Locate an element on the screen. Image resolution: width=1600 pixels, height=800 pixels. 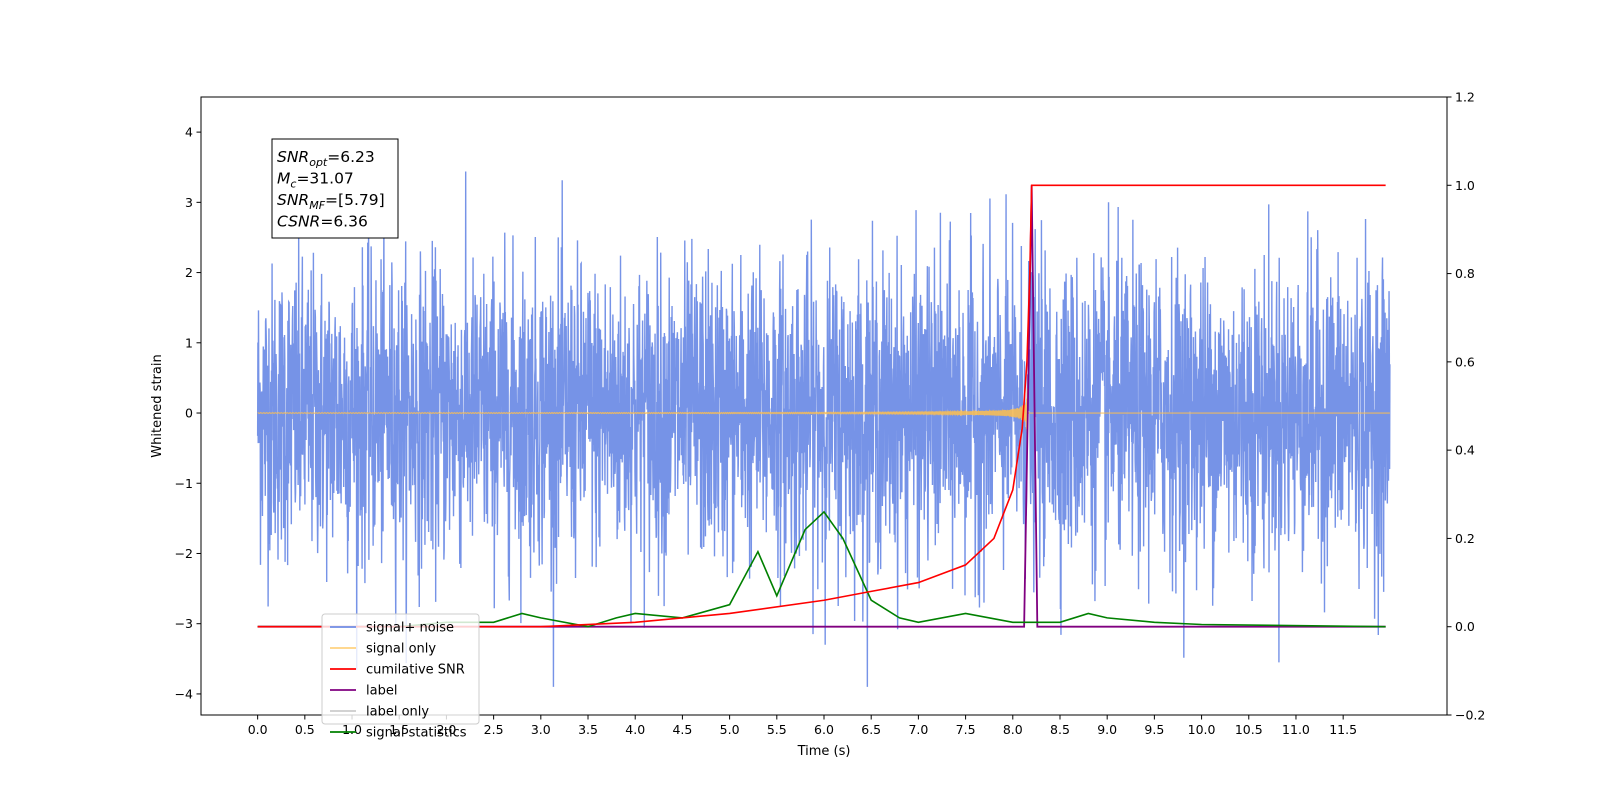
series-signal-statistics is located at coordinates (821, 569).